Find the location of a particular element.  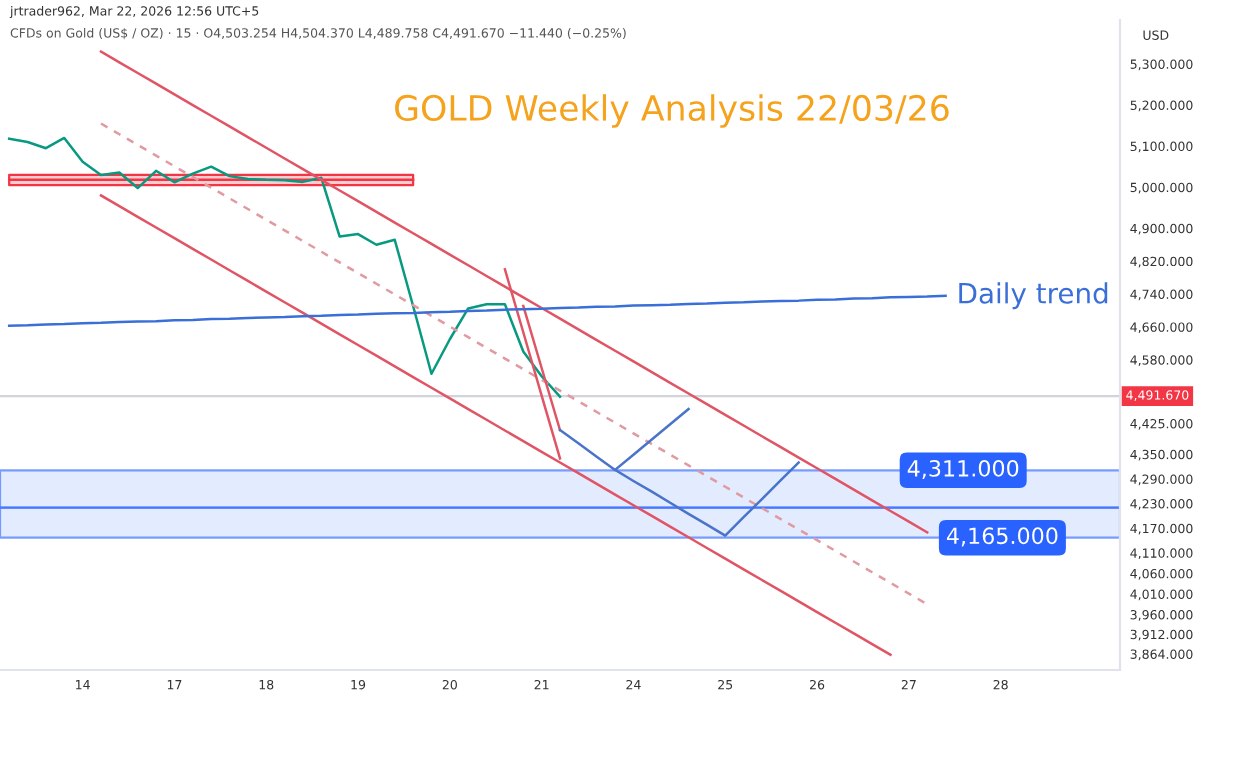

series-label: Daily trend is located at coordinates (1033, 296).